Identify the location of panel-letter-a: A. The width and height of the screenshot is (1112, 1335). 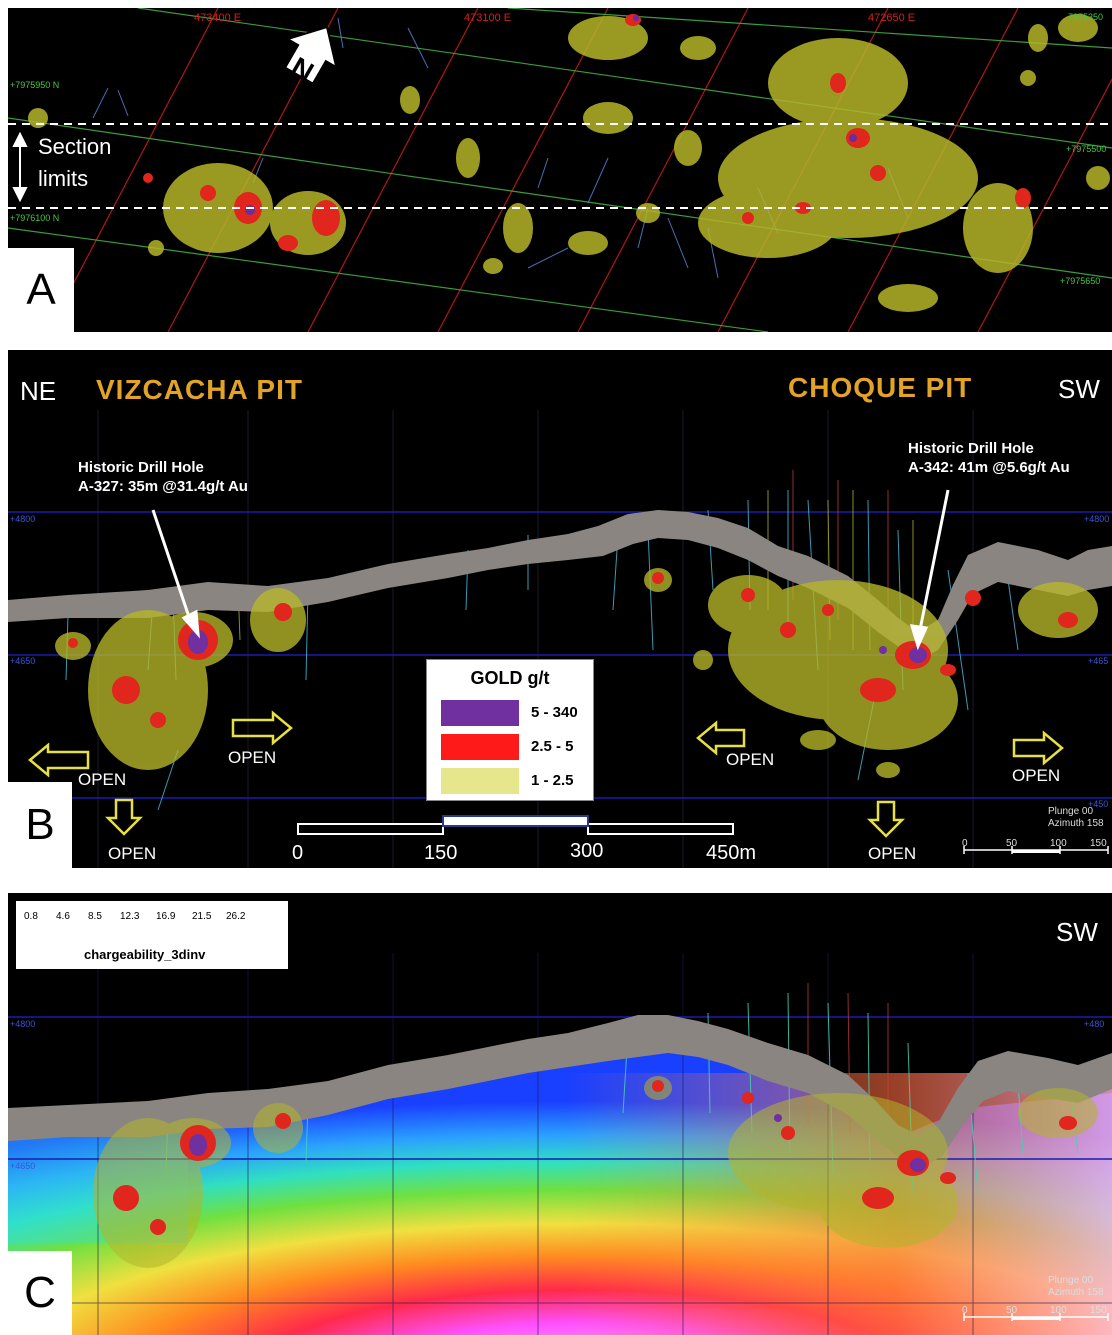
(41, 290).